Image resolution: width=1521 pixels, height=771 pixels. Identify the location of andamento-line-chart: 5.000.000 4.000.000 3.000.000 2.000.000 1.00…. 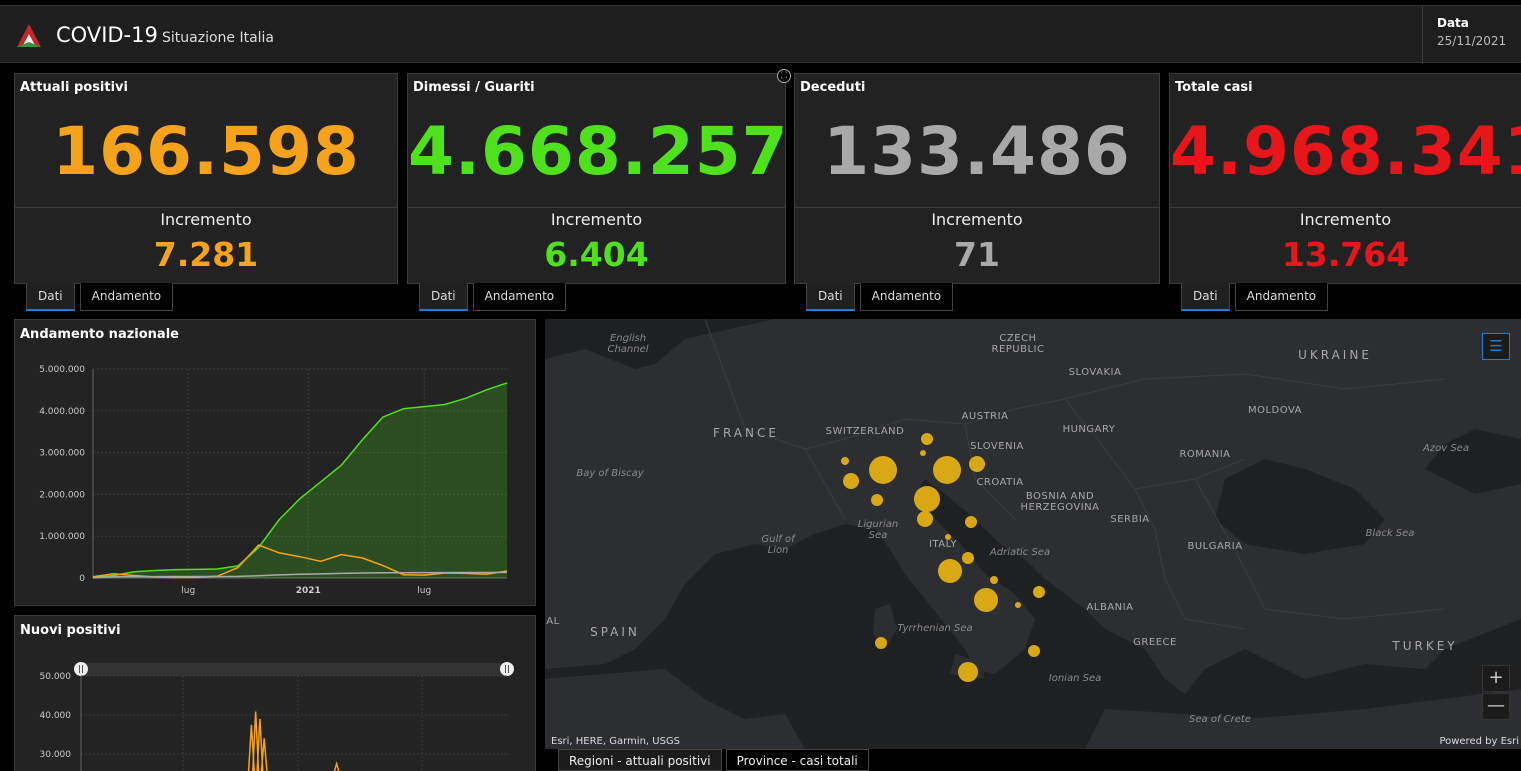
(275, 462).